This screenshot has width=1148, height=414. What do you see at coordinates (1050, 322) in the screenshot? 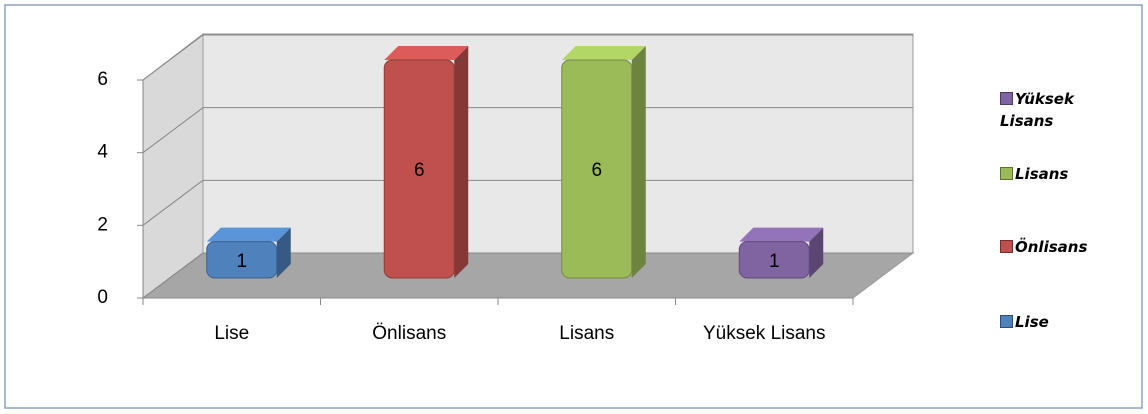
I see `legend-item: Lise` at bounding box center [1050, 322].